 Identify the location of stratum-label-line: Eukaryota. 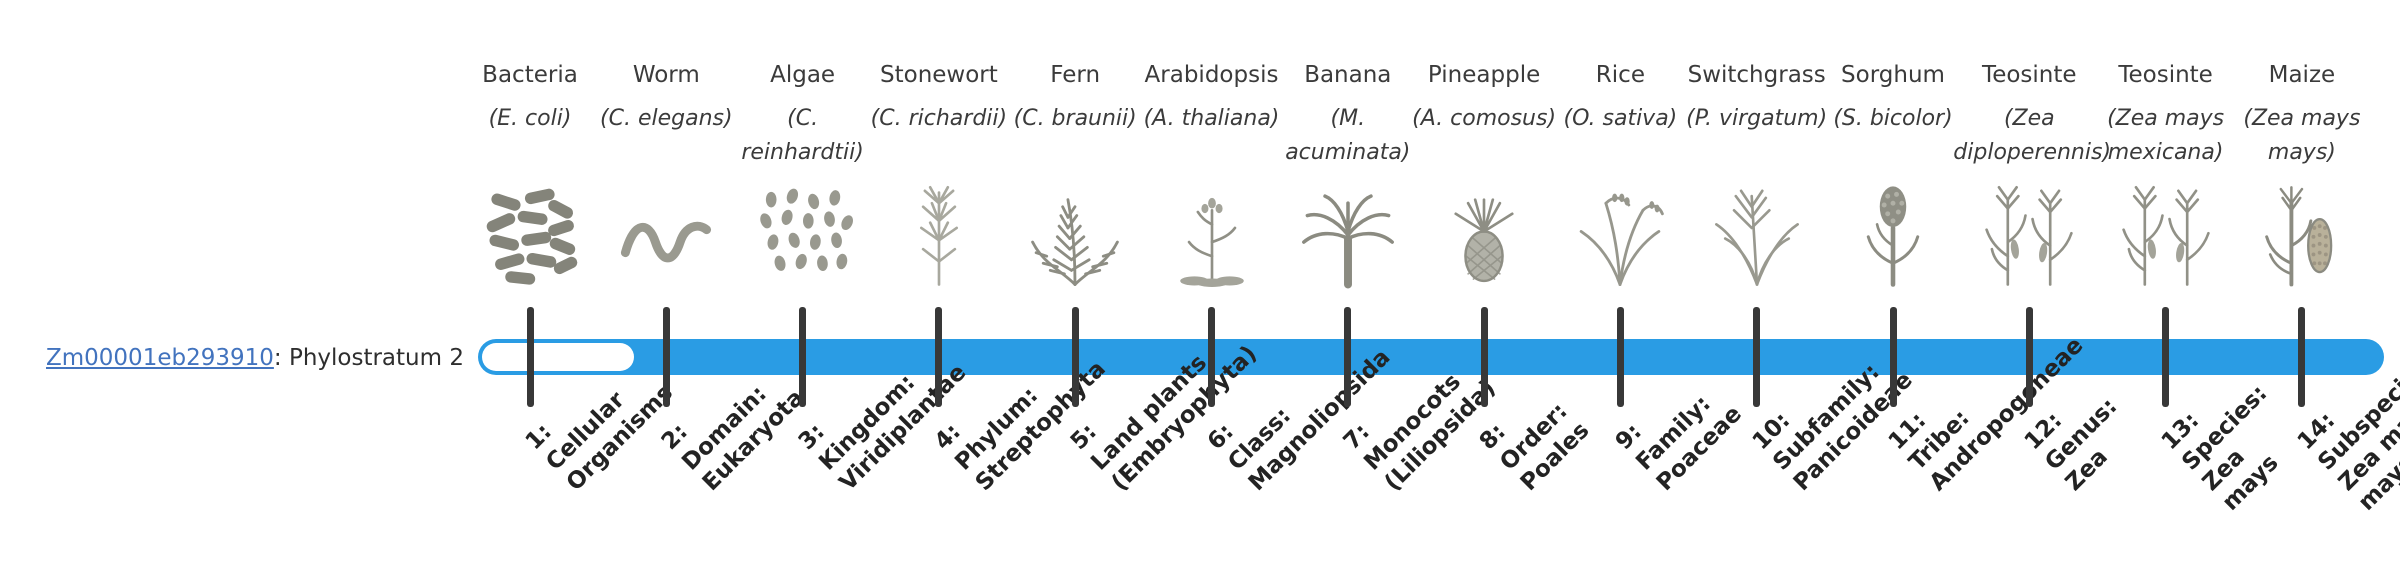
(753, 440).